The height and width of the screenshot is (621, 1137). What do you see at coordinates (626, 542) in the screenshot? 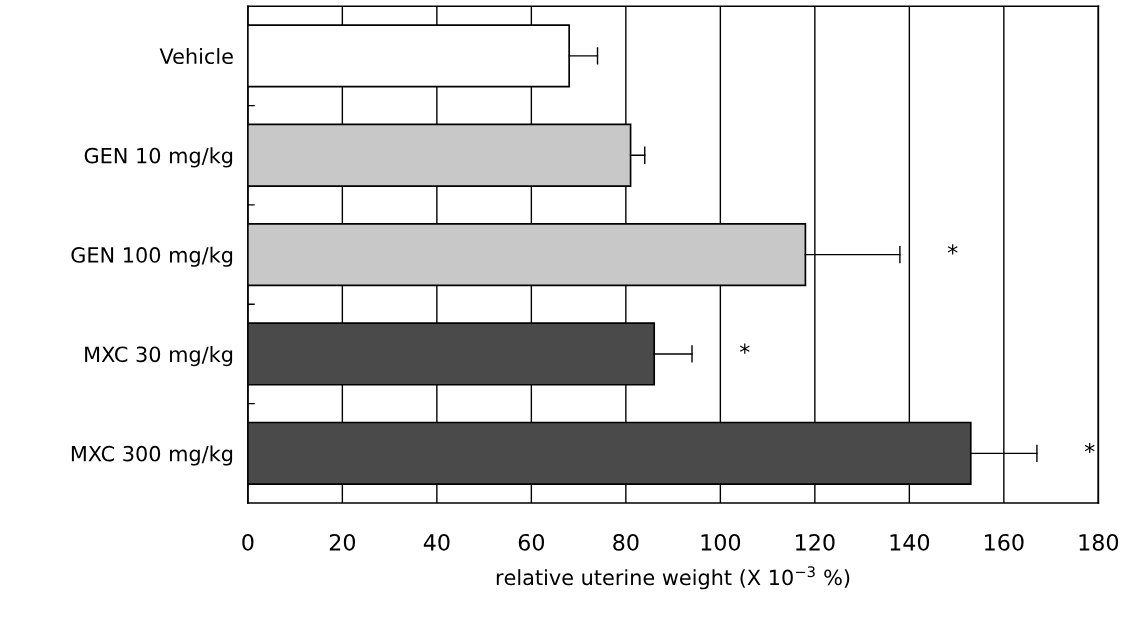
I see `x-tick-label: 80` at bounding box center [626, 542].